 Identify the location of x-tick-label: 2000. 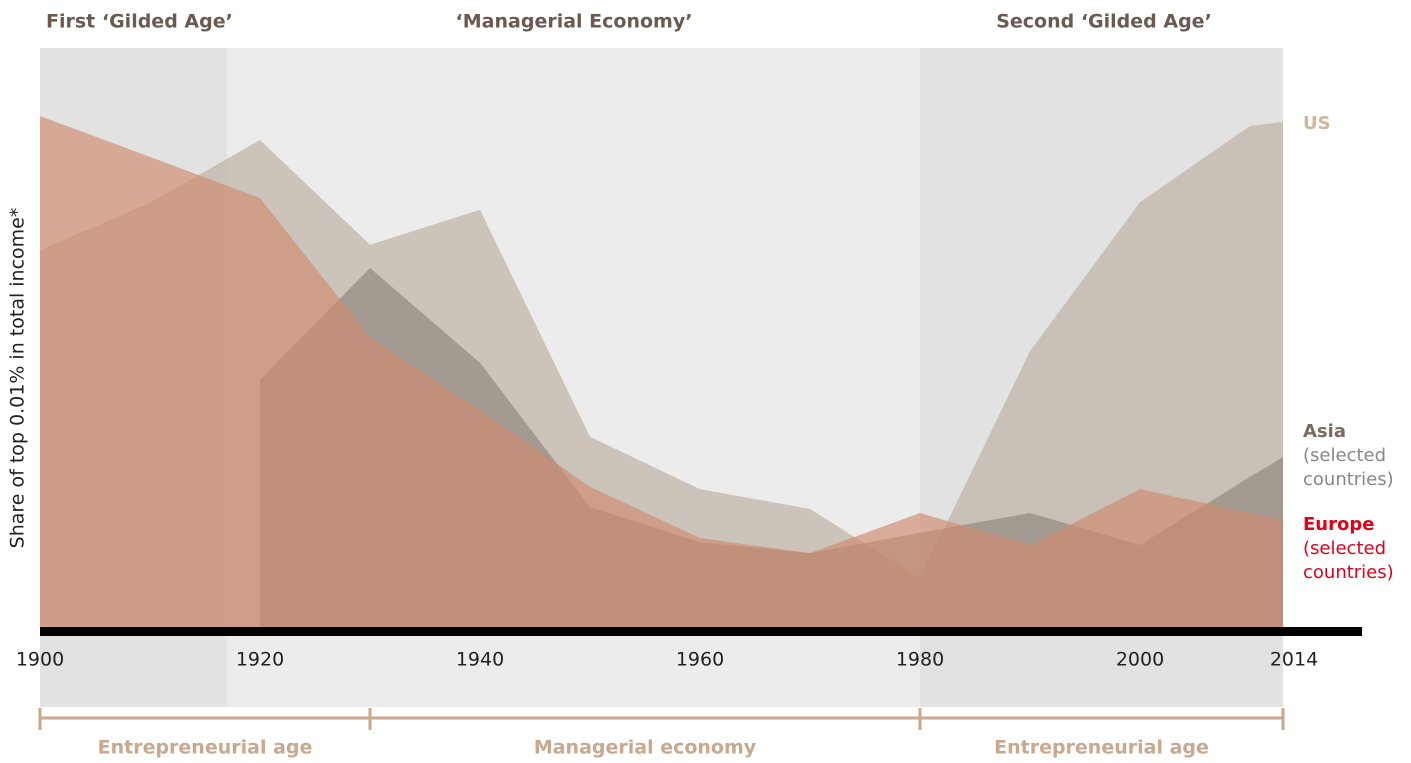
(1140, 660).